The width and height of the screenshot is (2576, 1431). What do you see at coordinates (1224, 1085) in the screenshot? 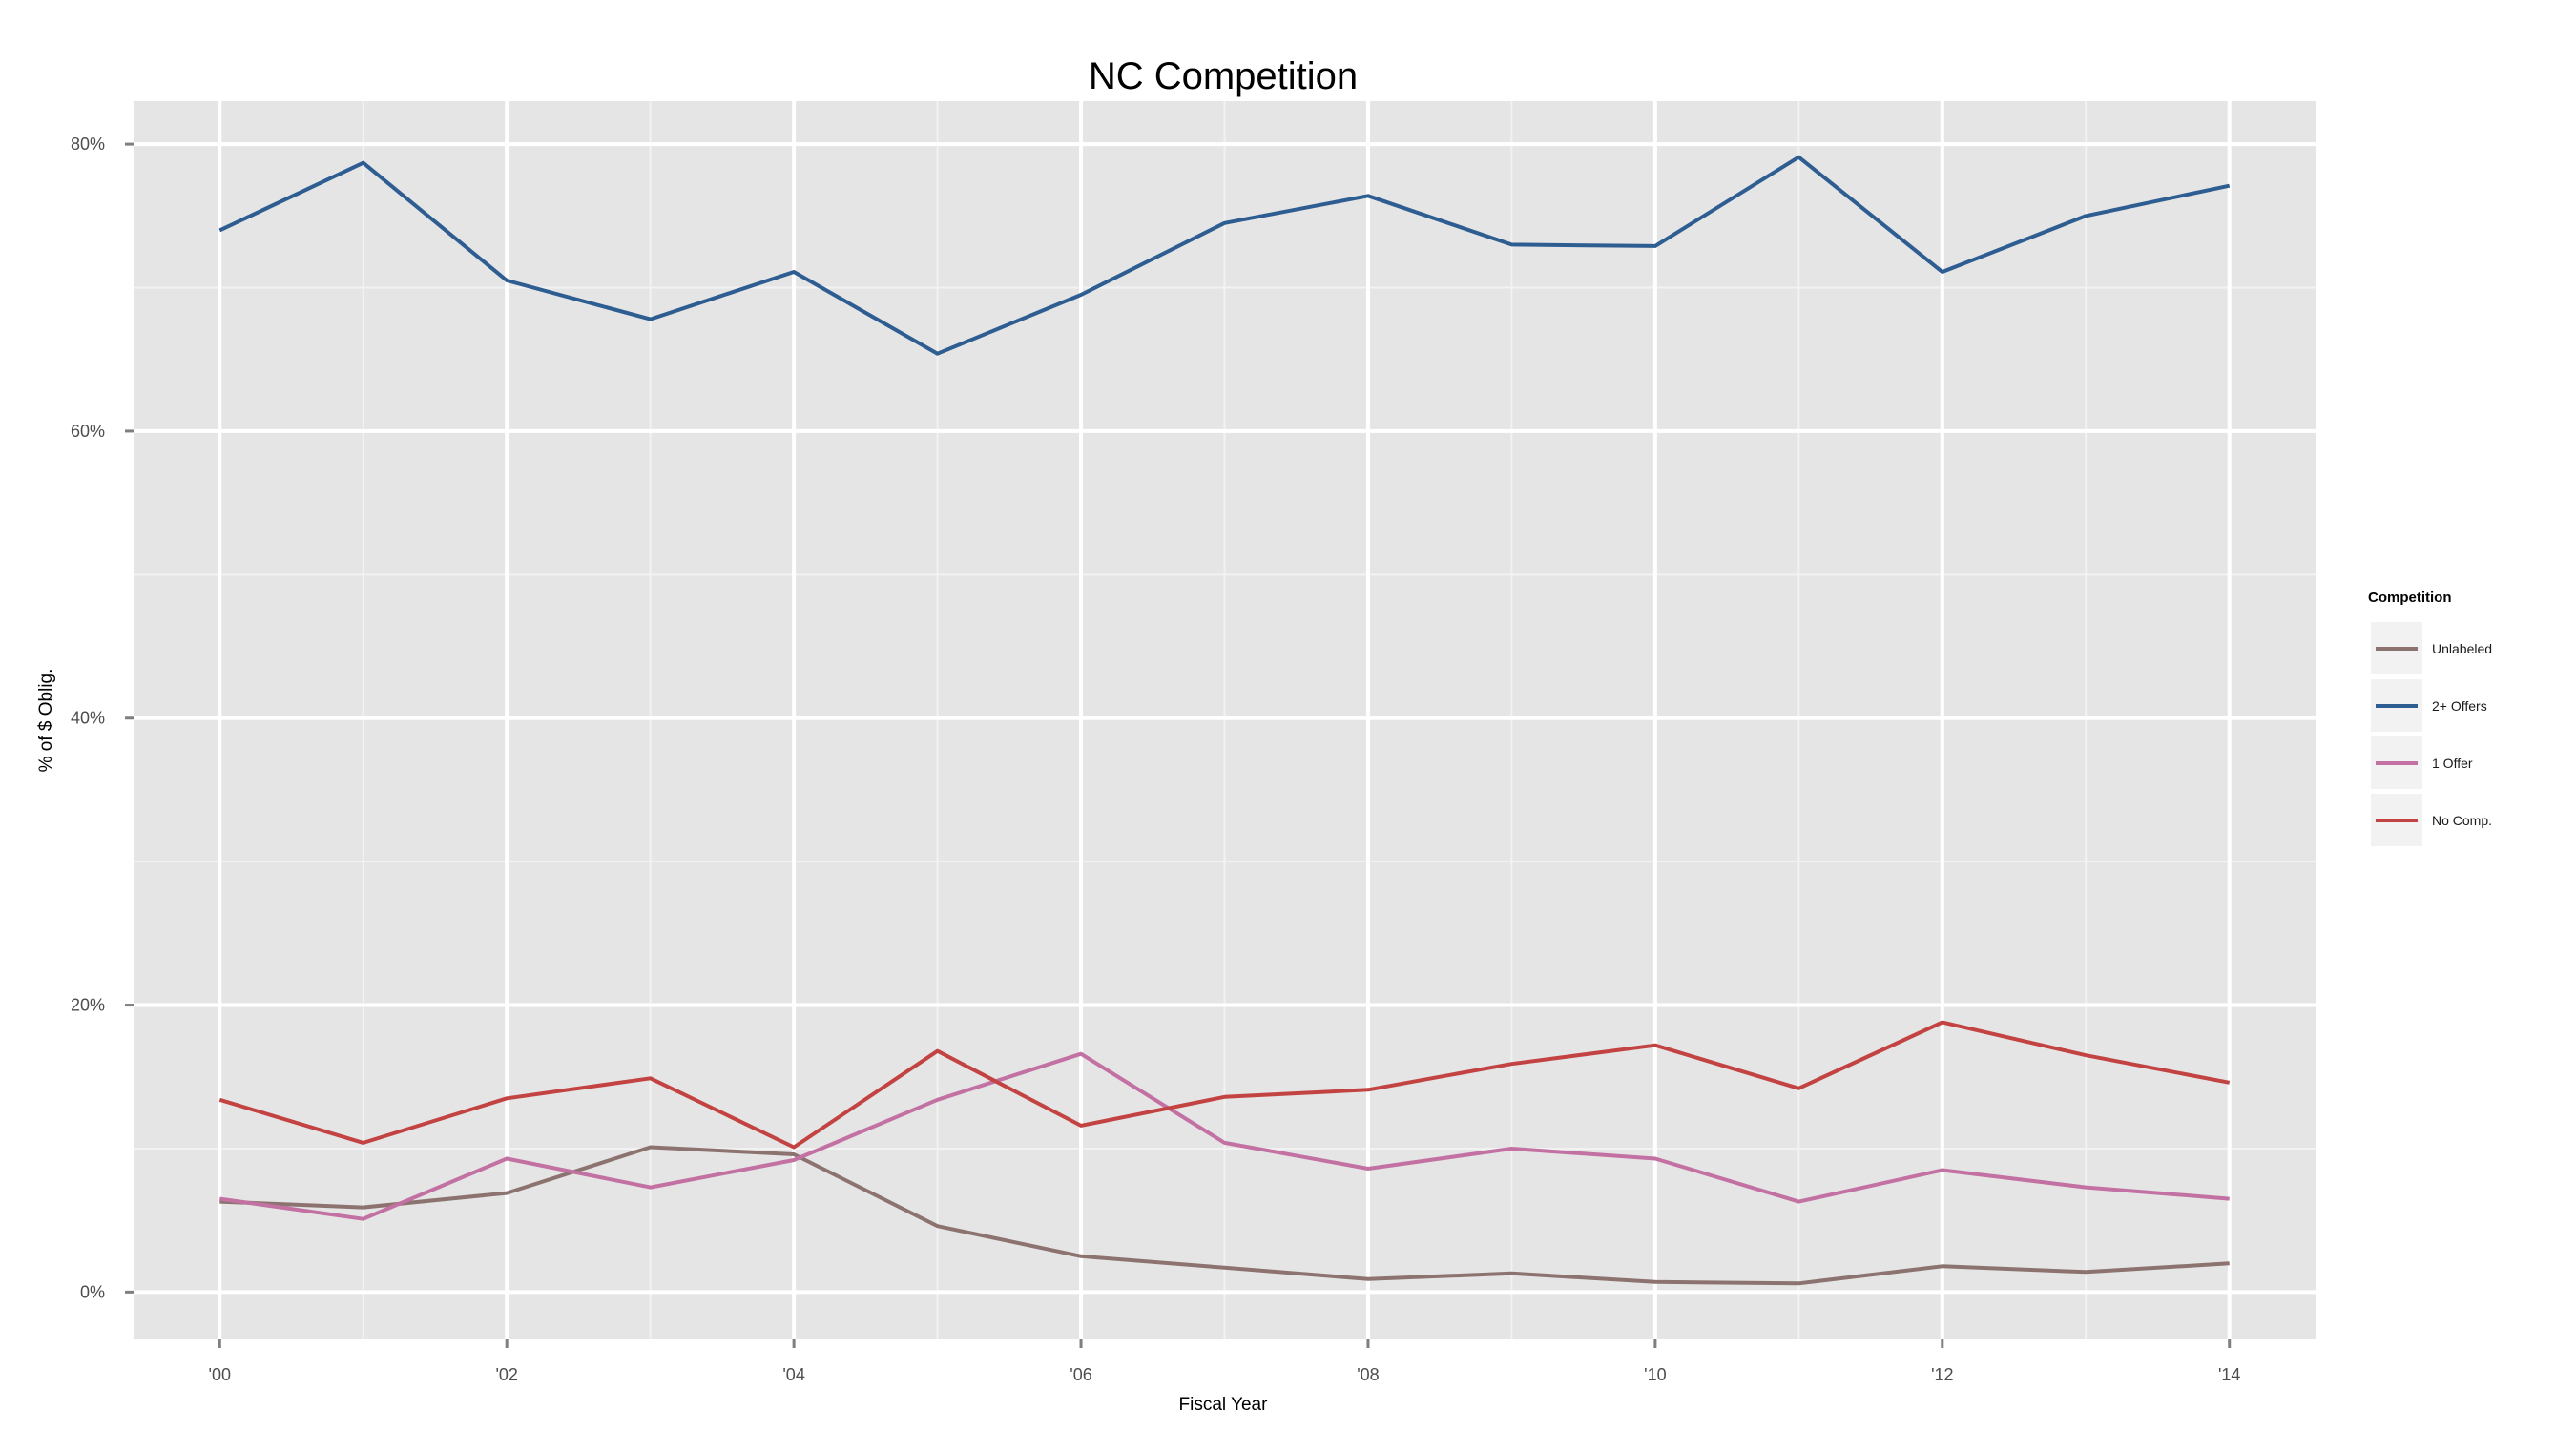
I see `series-line-no-comp` at bounding box center [1224, 1085].